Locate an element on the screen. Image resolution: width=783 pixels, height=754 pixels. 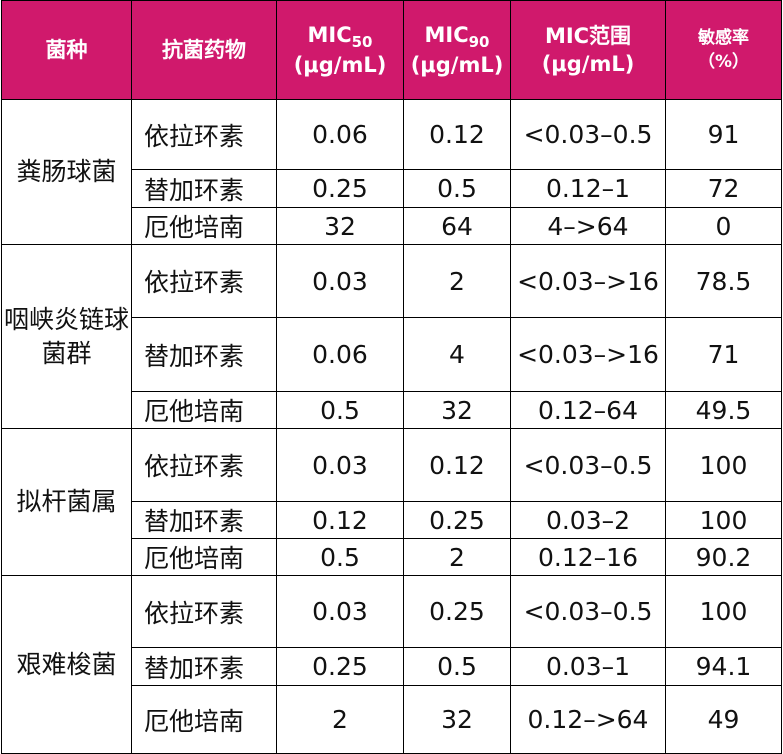
mic50-cell: 2 is located at coordinates (340, 719).